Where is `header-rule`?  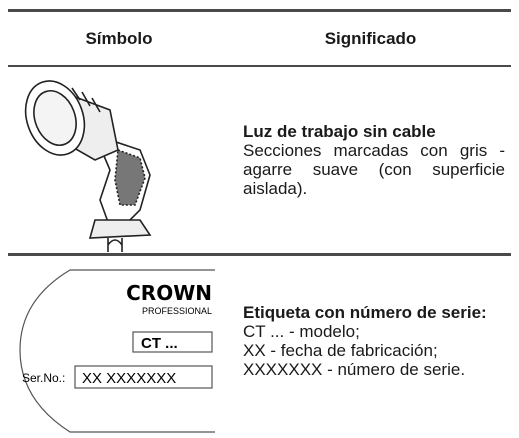 header-rule is located at coordinates (259, 66).